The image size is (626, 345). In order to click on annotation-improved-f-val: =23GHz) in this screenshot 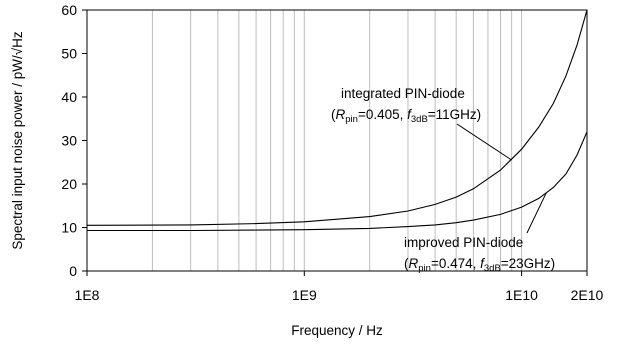, I will do `click(528, 263)`.